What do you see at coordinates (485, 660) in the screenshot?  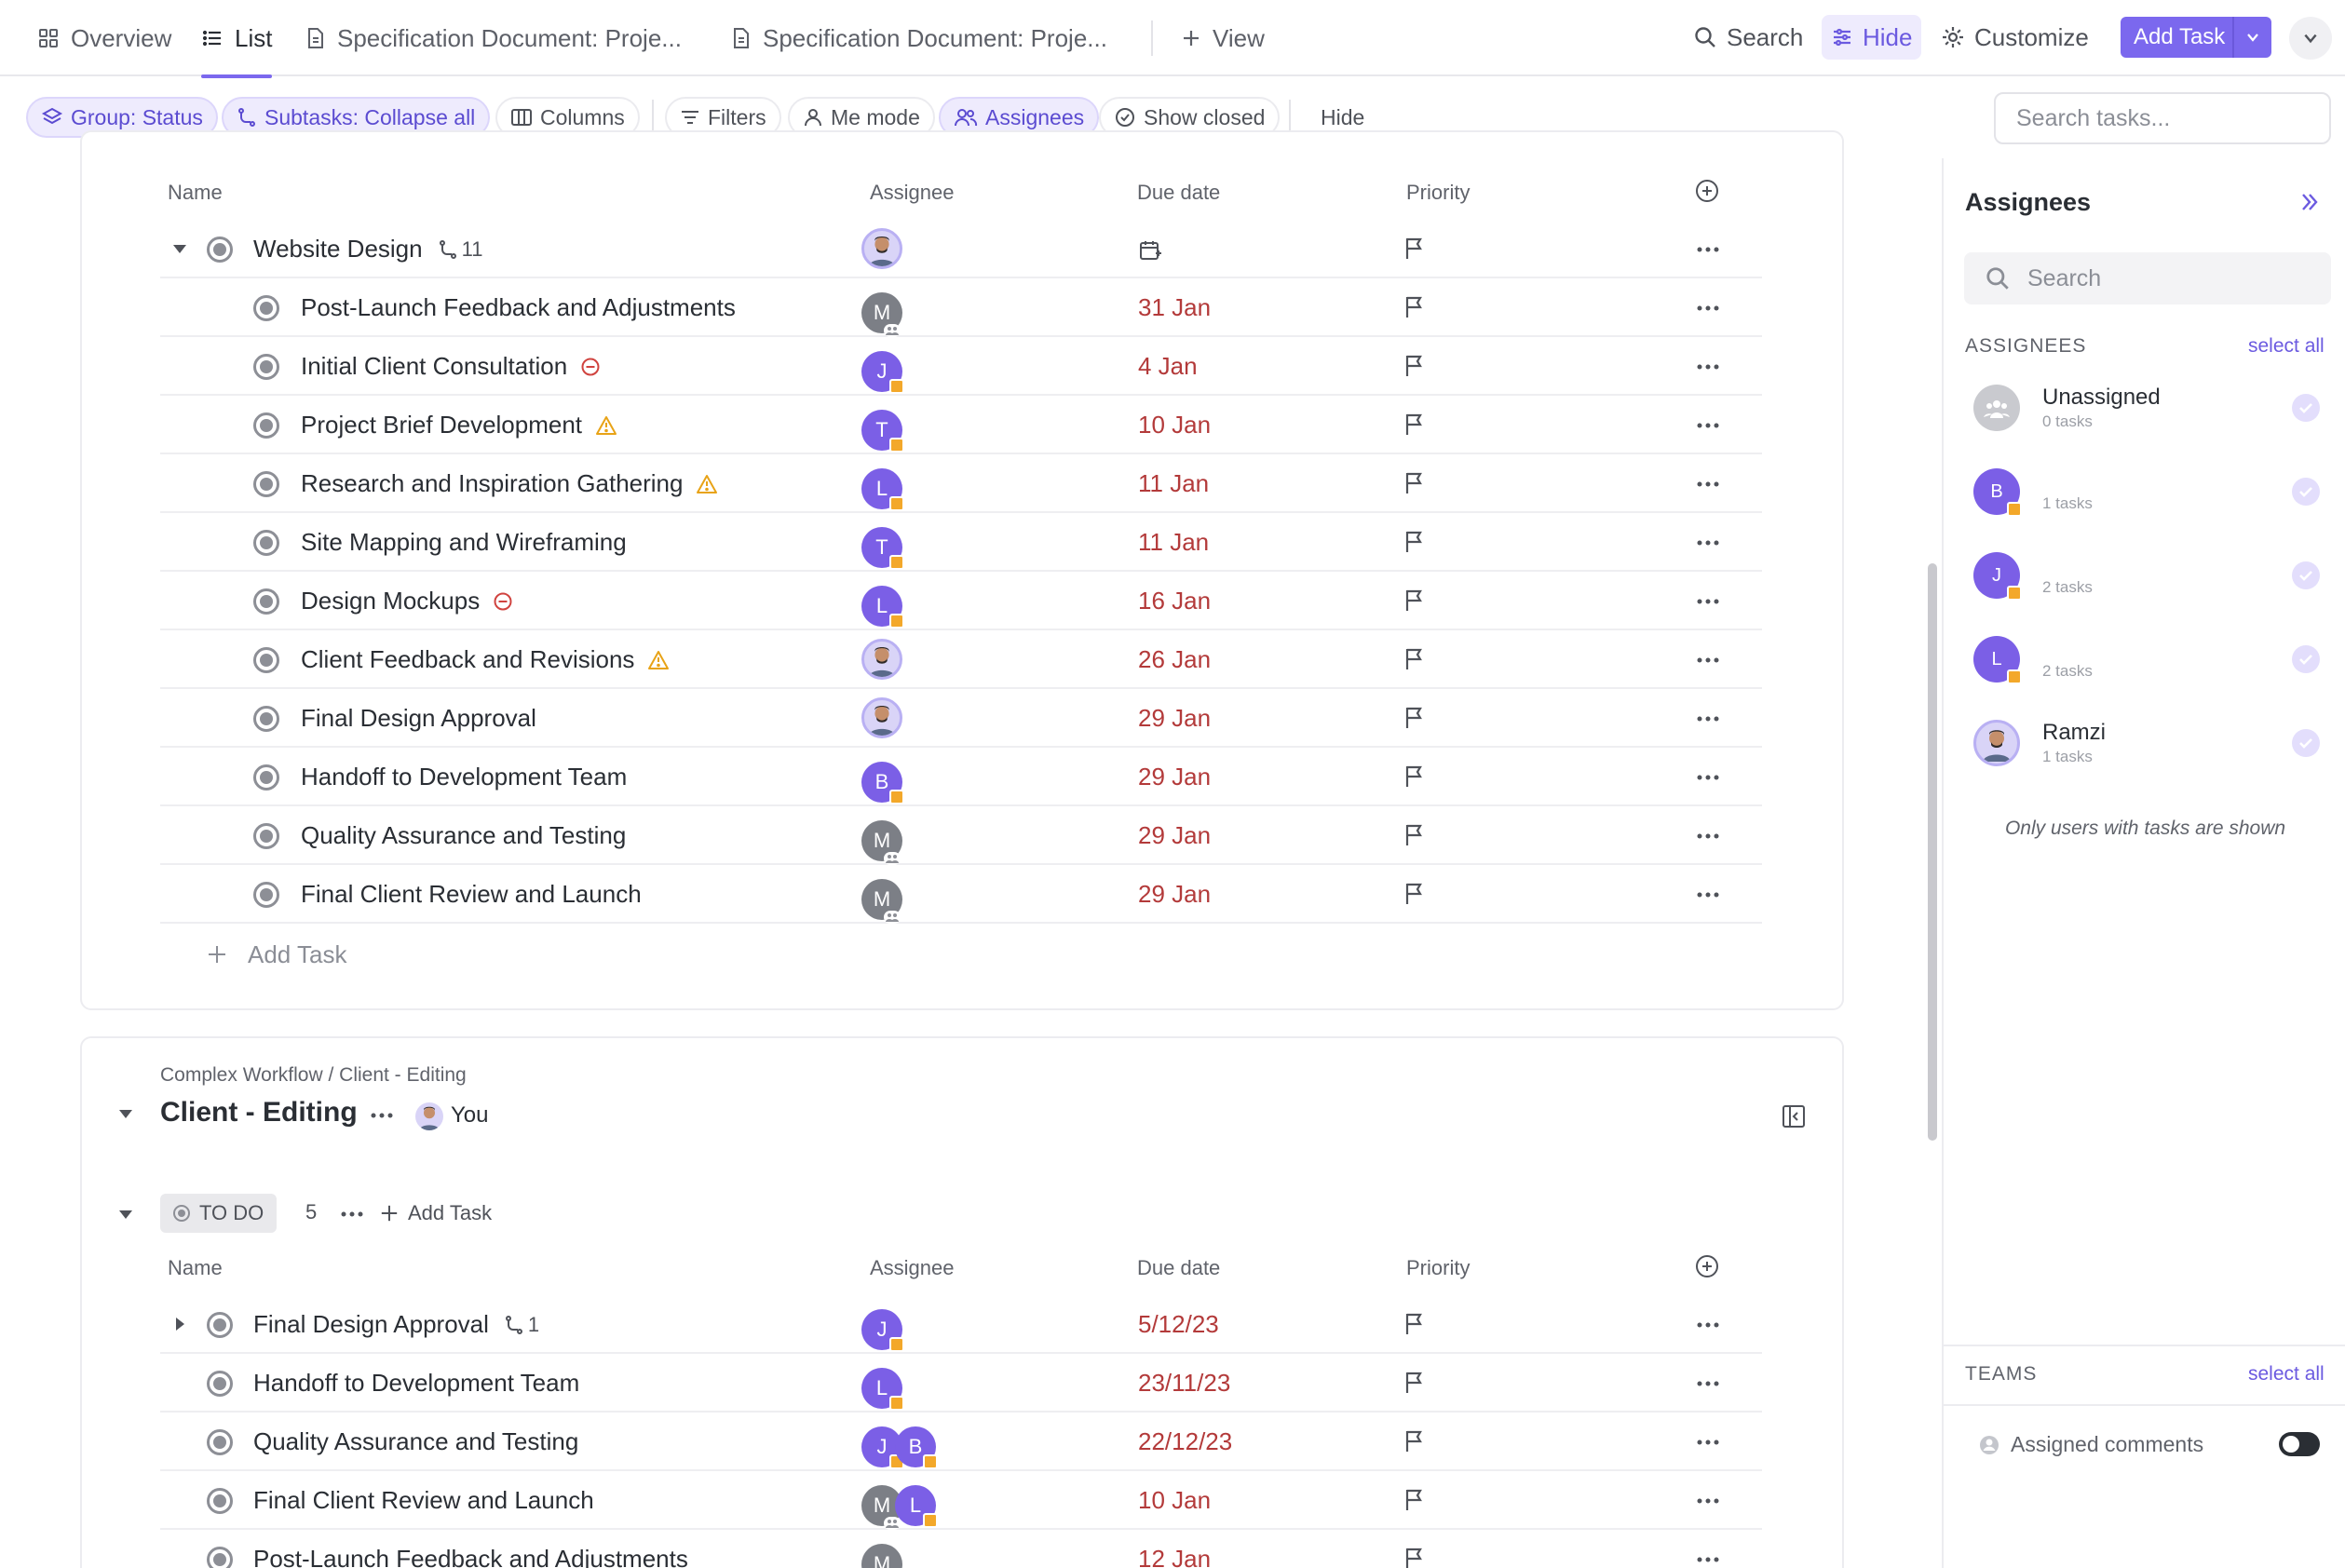 I see `task-name: Client Feedback and Revisions` at bounding box center [485, 660].